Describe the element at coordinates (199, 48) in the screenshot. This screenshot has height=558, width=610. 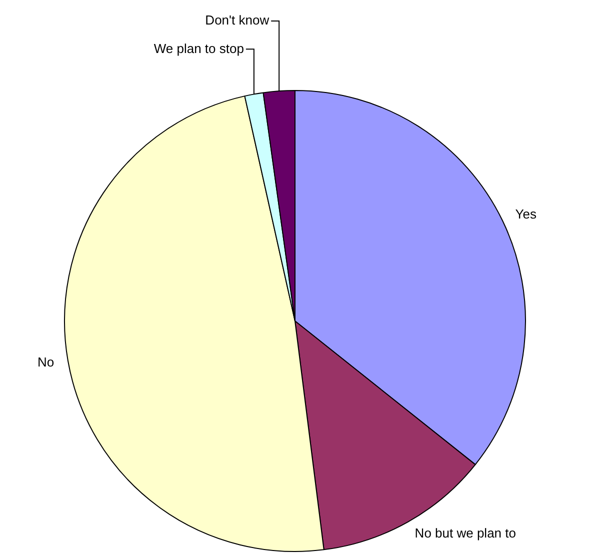
I see `slice-label: We plan to stop` at that location.